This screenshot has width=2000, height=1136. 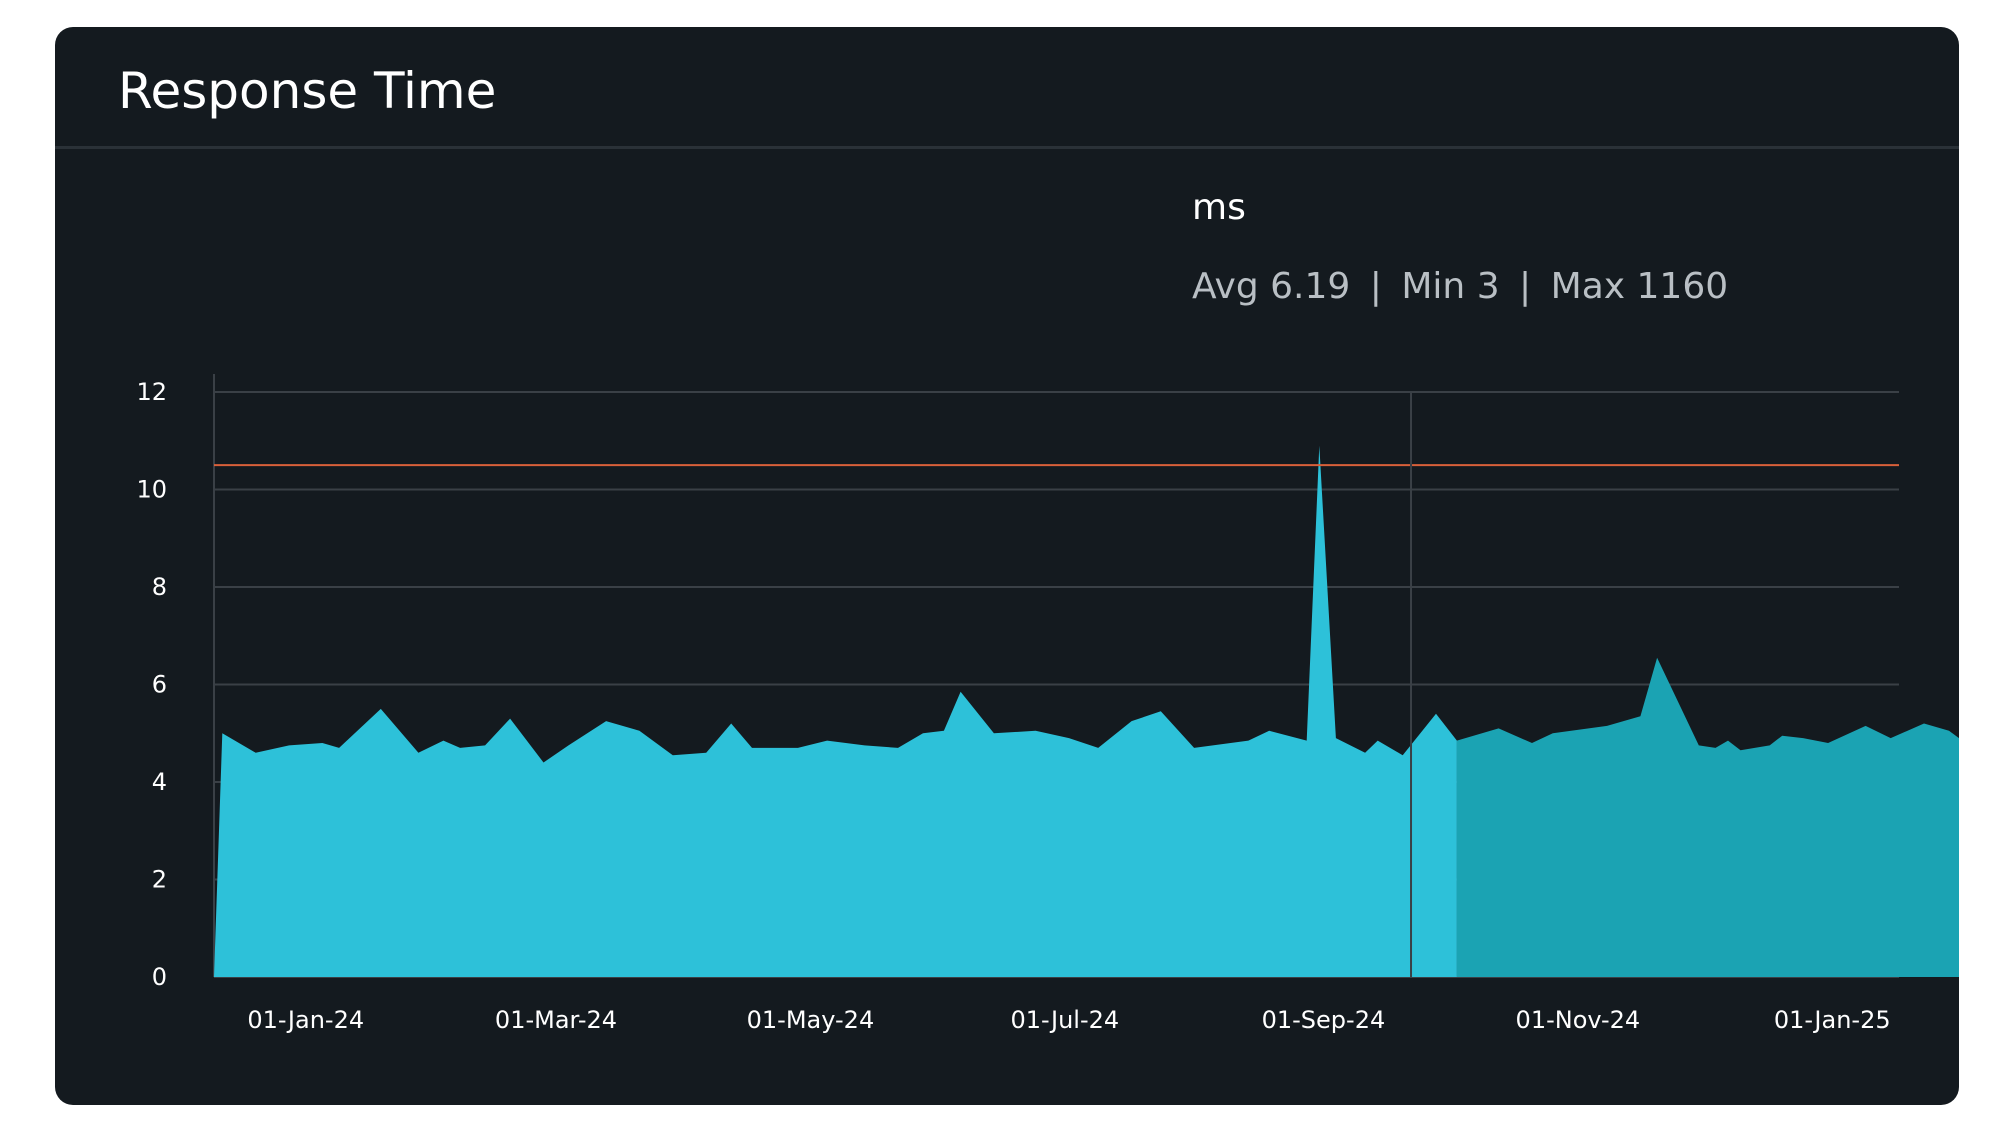 What do you see at coordinates (1832, 1020) in the screenshot?
I see `x-tick-label-01-Jan-25: 01-Jan-25` at bounding box center [1832, 1020].